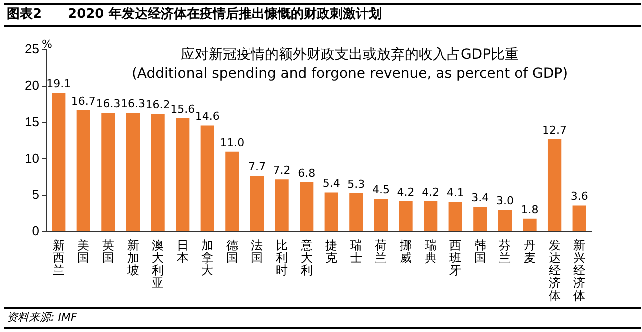  I want to click on y-tick-label: 0, so click(36, 231).